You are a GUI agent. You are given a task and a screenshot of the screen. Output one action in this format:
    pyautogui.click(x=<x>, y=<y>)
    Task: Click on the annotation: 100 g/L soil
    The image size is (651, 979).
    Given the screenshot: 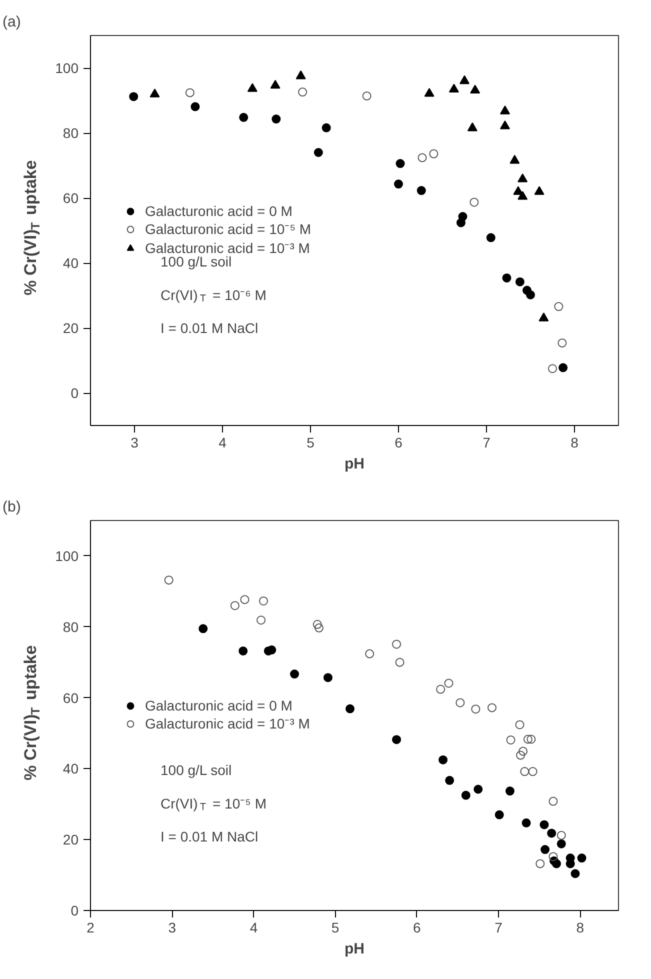 What is the action you would take?
    pyautogui.click(x=196, y=262)
    